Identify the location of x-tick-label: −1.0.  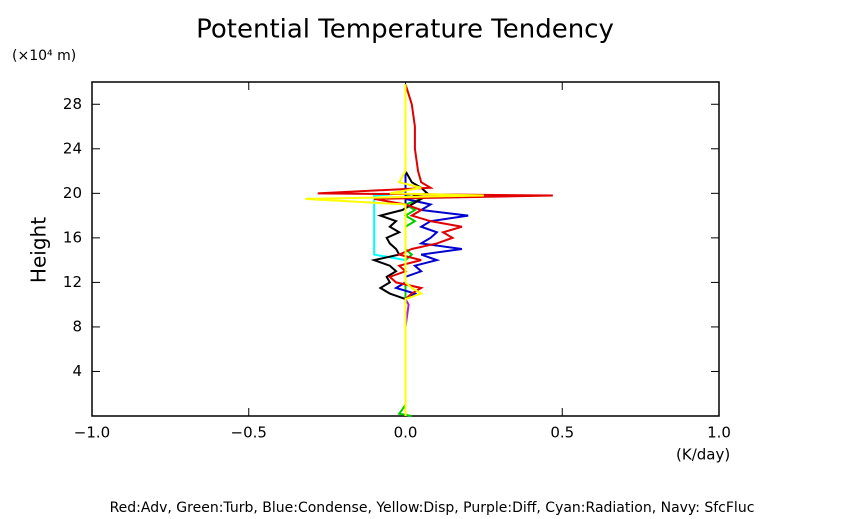
(92, 433).